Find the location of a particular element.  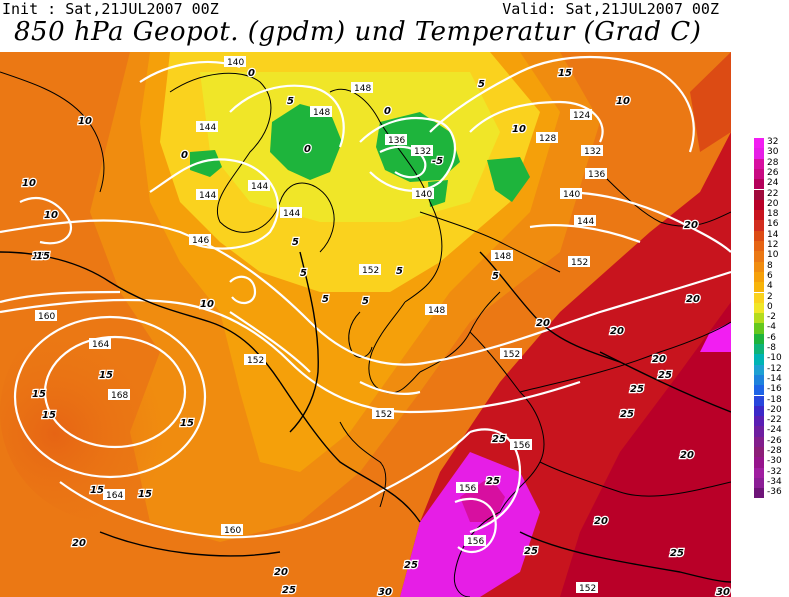

svg-text: 146 is located at coordinates (200, 241).